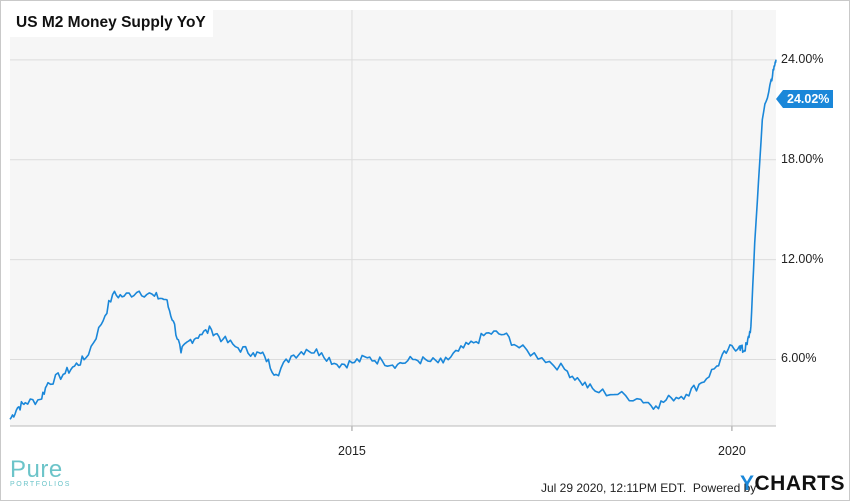 This screenshot has width=850, height=501. I want to click on y-tick-label: 24.00%, so click(802, 58).